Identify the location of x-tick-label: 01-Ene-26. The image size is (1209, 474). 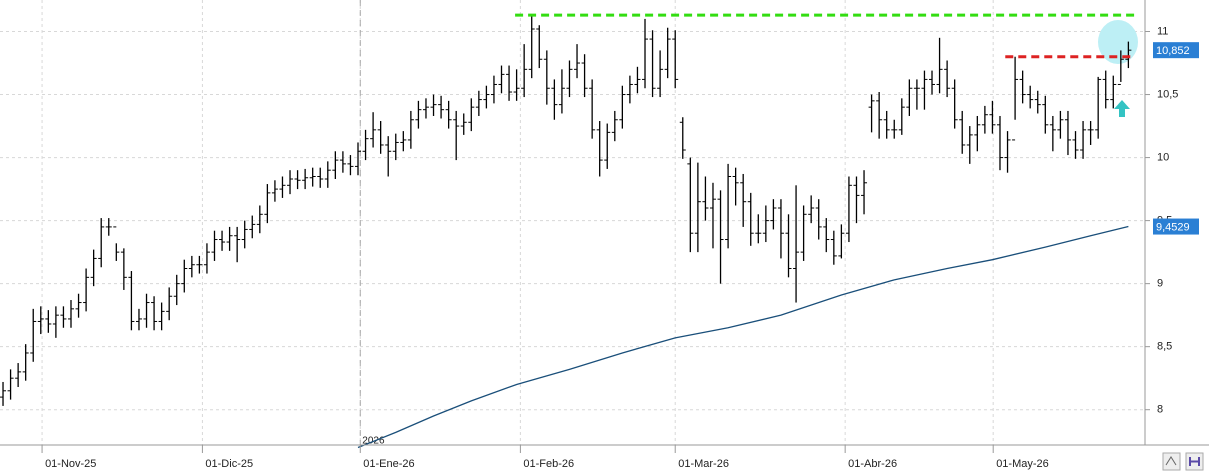
(388, 464).